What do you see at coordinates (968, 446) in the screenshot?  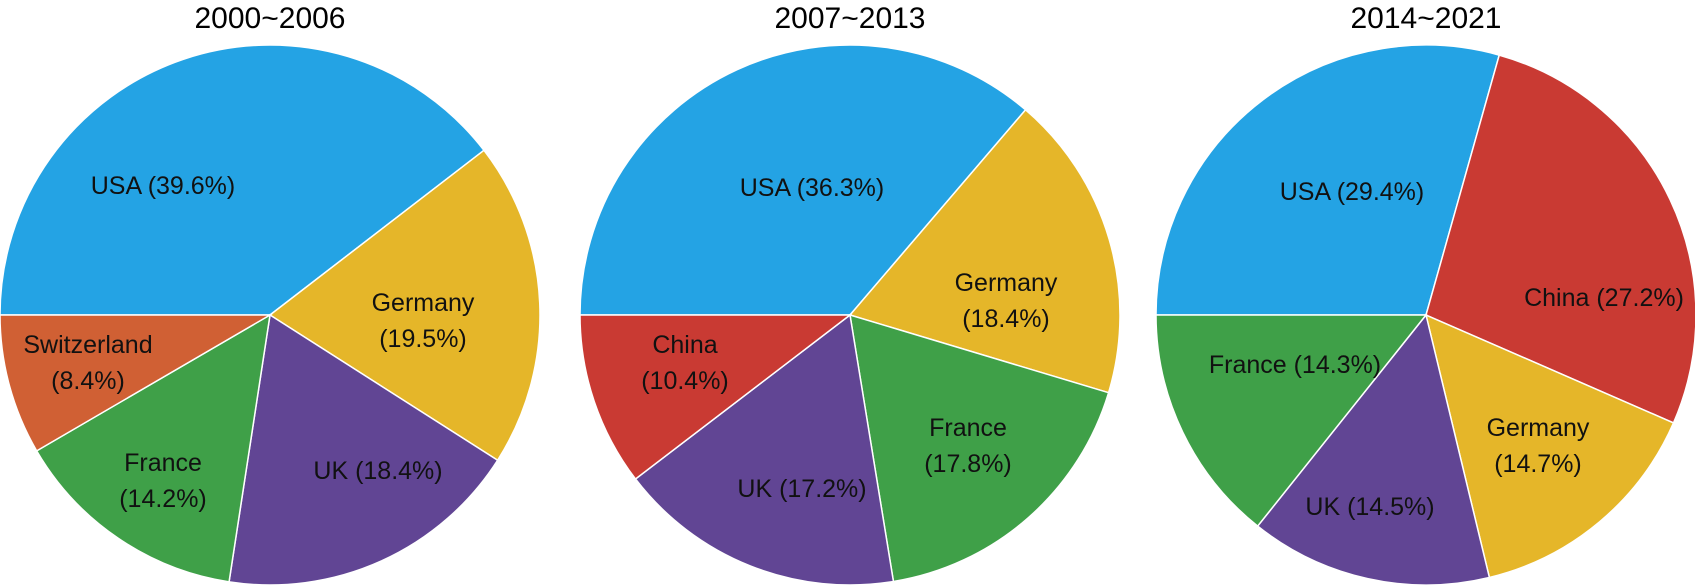 I see `slice-label-france: France (17.8%)` at bounding box center [968, 446].